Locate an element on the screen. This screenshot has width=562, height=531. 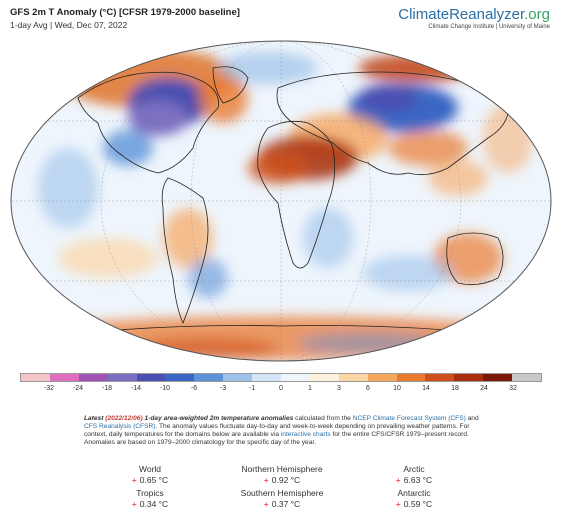
stat-arctic: Arctic +6.63 °C is located at coordinates (414, 474).